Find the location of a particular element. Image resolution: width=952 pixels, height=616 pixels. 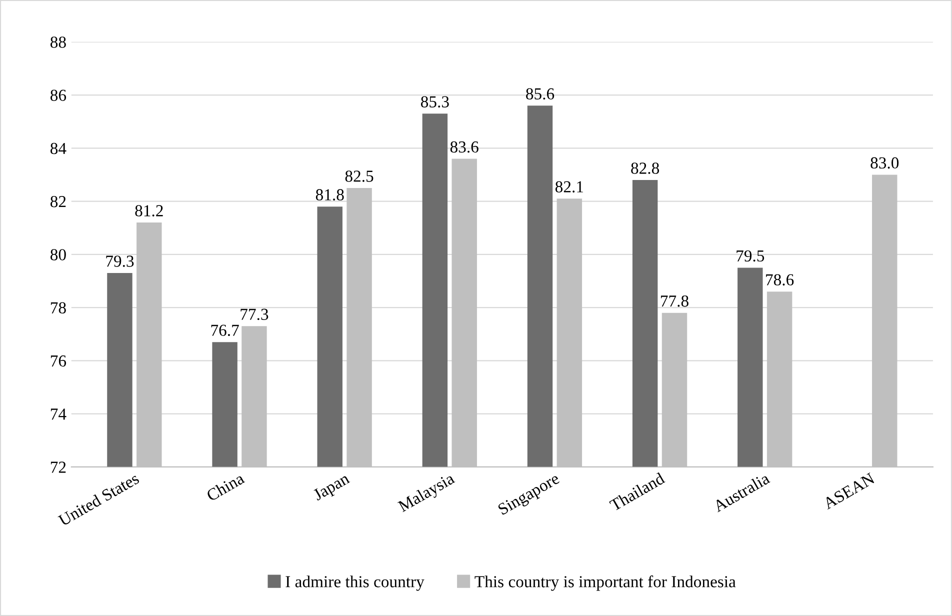

y-tick-label: 76 is located at coordinates (58, 361).